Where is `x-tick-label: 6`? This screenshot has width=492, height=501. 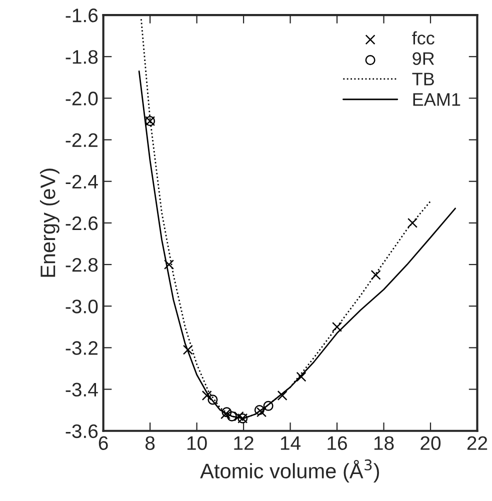 x-tick-label: 6 is located at coordinates (103, 443).